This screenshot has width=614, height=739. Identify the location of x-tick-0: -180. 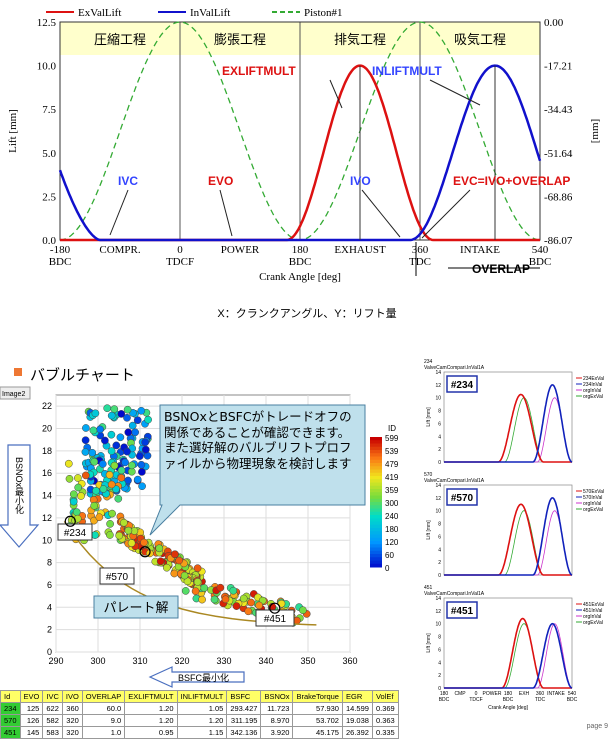
(60, 250).